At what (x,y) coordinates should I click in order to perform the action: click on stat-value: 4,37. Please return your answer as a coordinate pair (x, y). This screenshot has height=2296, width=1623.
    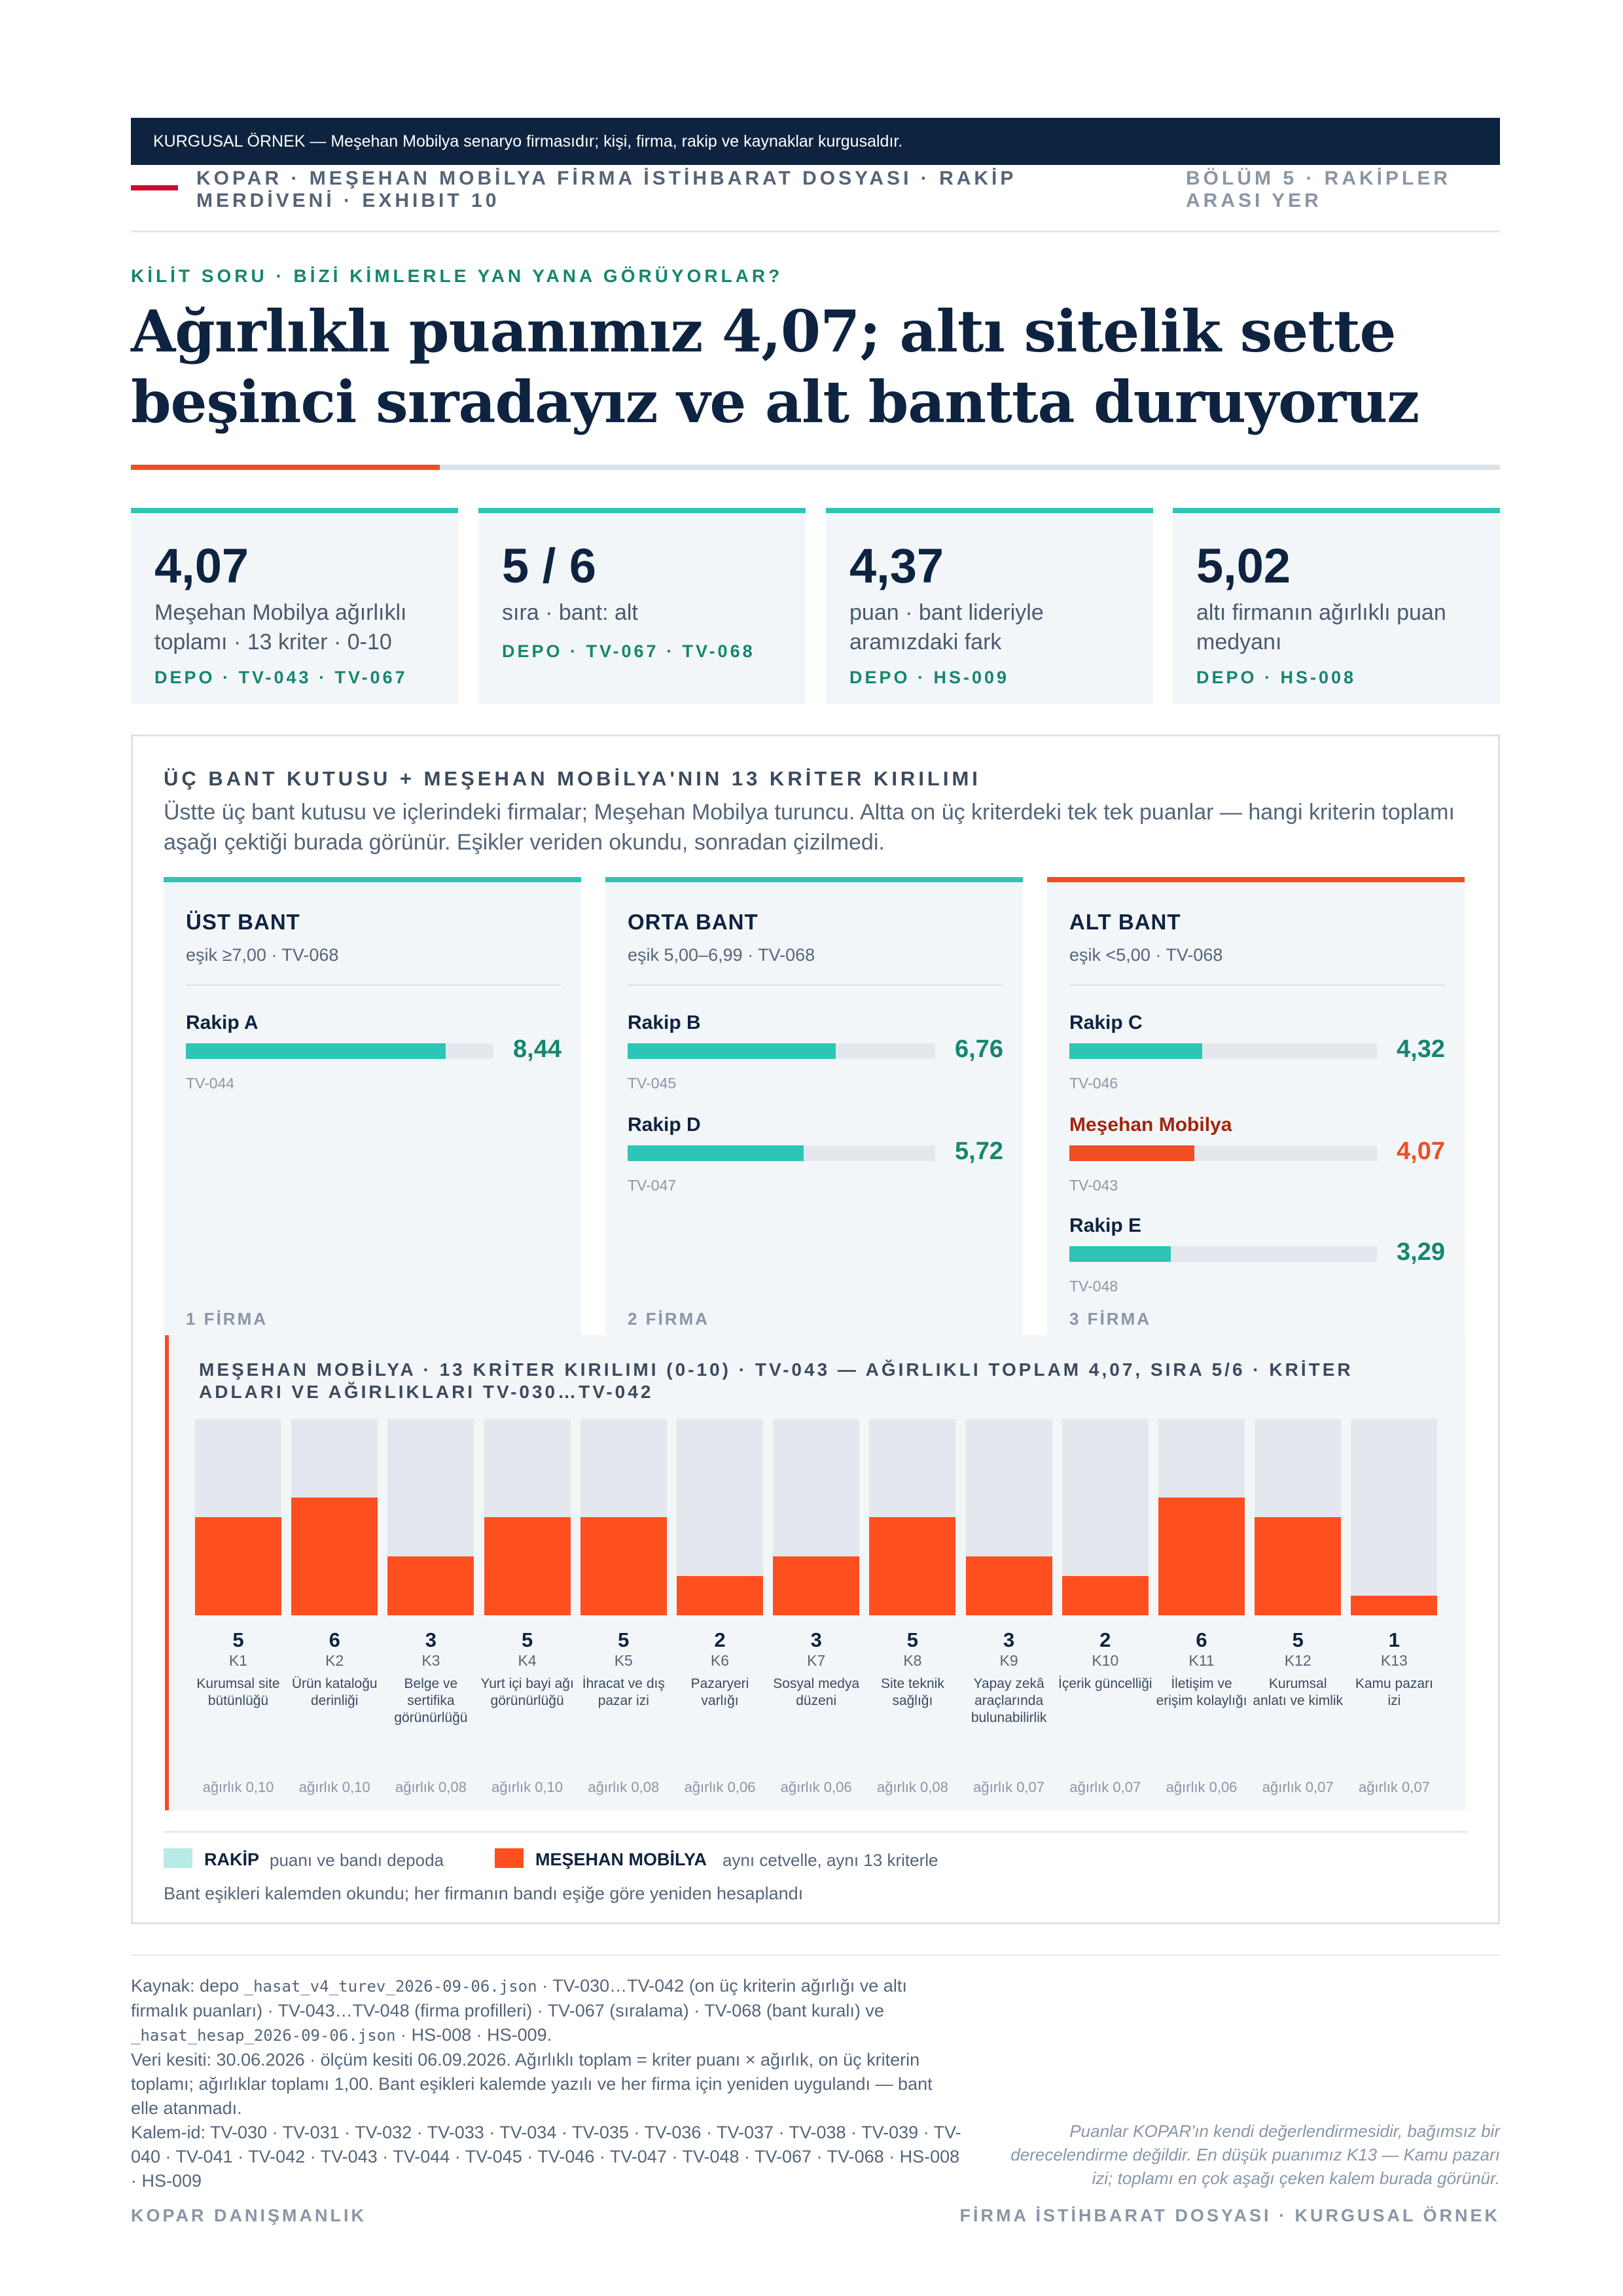
    Looking at the image, I should click on (896, 566).